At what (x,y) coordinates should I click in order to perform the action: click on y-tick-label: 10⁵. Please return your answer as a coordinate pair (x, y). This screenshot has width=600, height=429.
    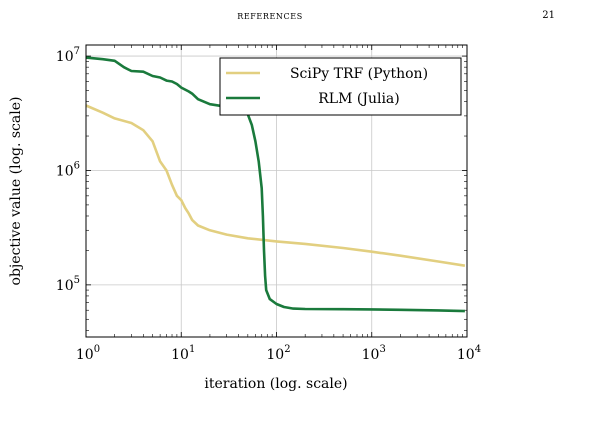
    Looking at the image, I should click on (68, 284).